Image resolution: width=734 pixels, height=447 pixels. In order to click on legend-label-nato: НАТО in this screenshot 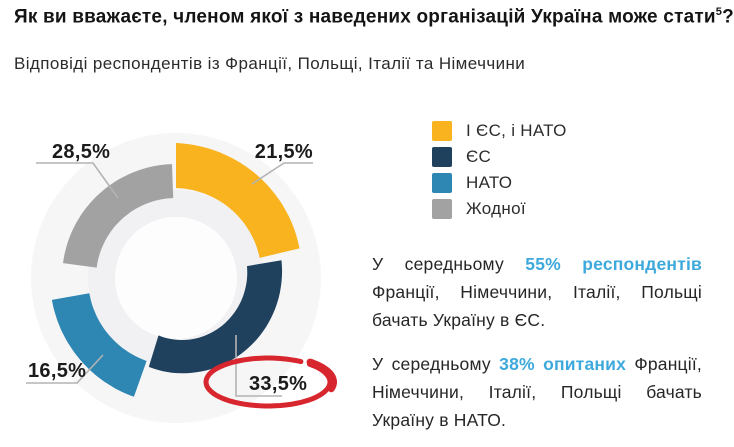, I will do `click(489, 182)`.